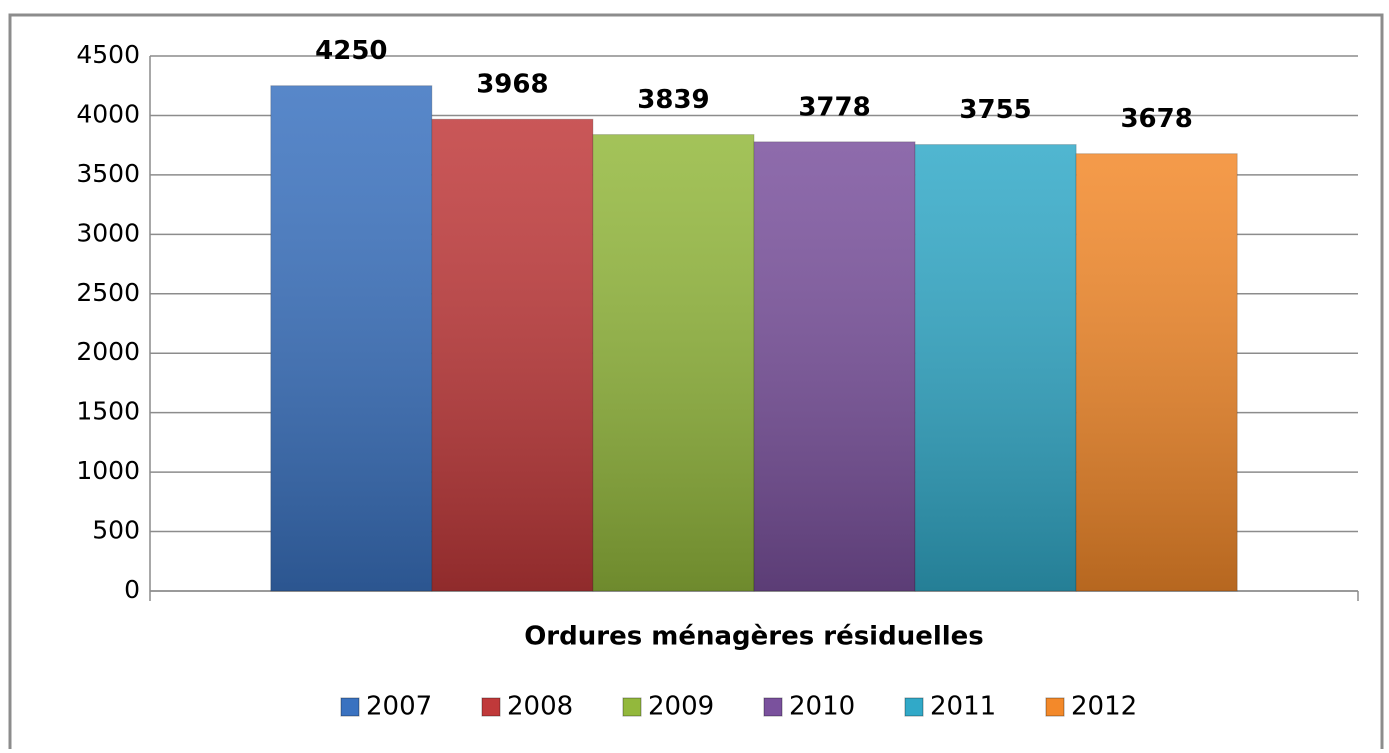 This screenshot has width=1389, height=753. What do you see at coordinates (512, 85) in the screenshot?
I see `data-label: 3968` at bounding box center [512, 85].